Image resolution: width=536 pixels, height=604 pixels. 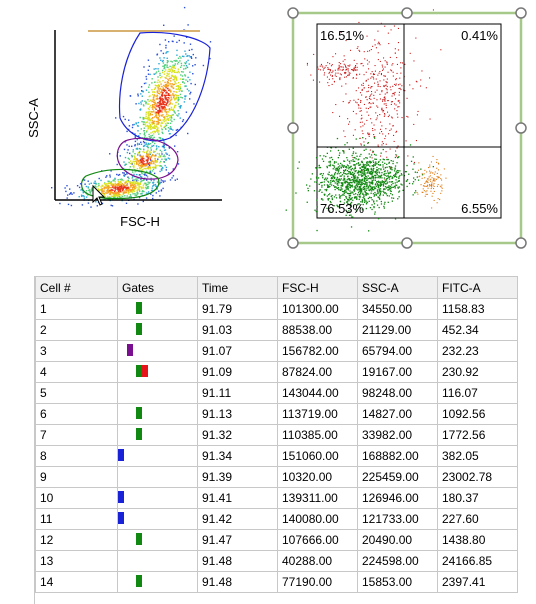 What do you see at coordinates (317, 414) in the screenshot?
I see `fsc-cell: 113719.00` at bounding box center [317, 414].